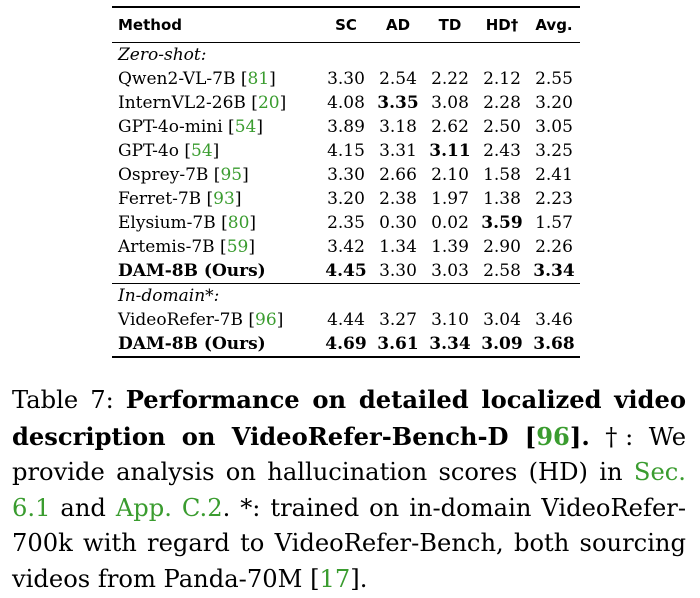 Image resolution: width=700 pixels, height=598 pixels. Describe the element at coordinates (180, 320) in the screenshot. I see `method-name: VideoRefer-7B` at that location.